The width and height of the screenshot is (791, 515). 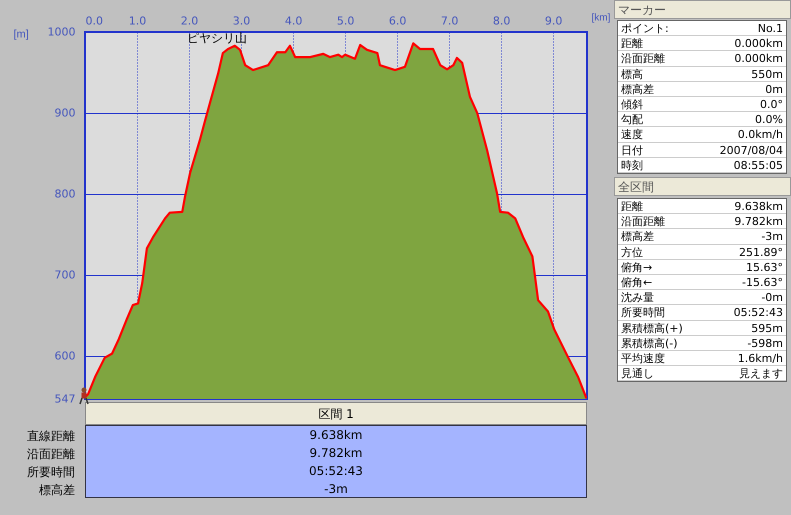 What do you see at coordinates (758, 165) in the screenshot?
I see `text: 08:55:05` at bounding box center [758, 165].